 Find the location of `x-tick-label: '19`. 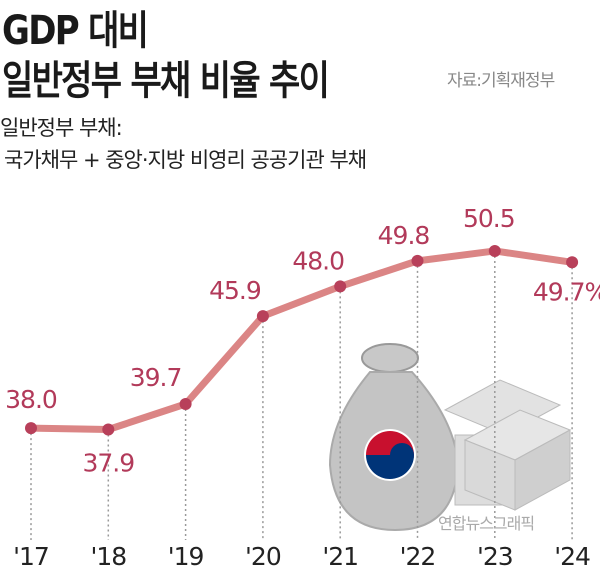

x-tick-label: '19 is located at coordinates (186, 555).